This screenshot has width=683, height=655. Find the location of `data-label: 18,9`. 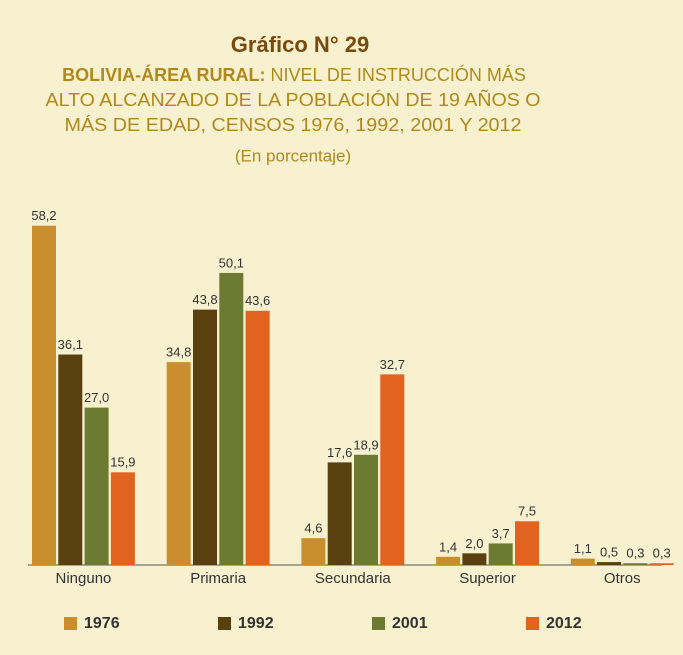

data-label: 18,9 is located at coordinates (365, 444).